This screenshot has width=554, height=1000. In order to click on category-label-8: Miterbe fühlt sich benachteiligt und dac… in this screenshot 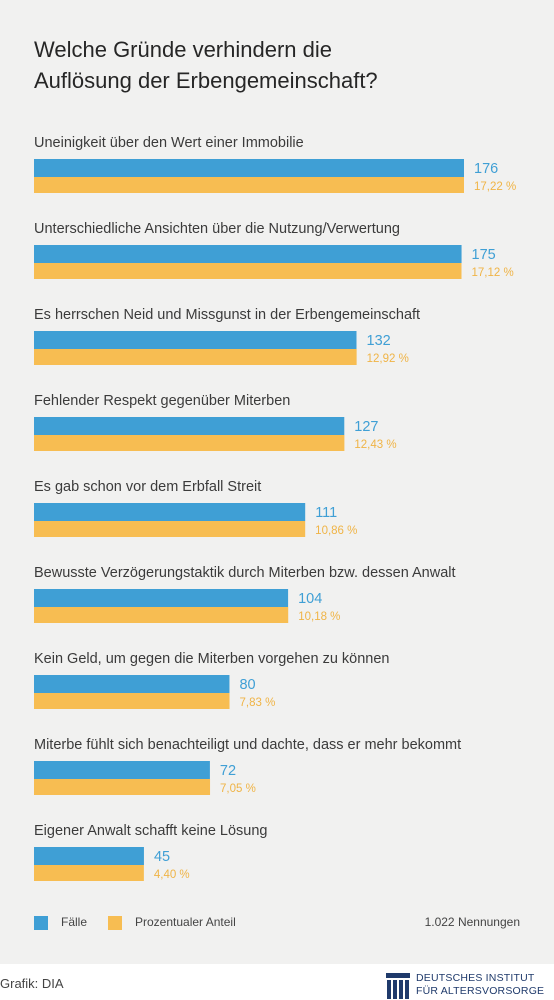, I will do `click(247, 745)`.